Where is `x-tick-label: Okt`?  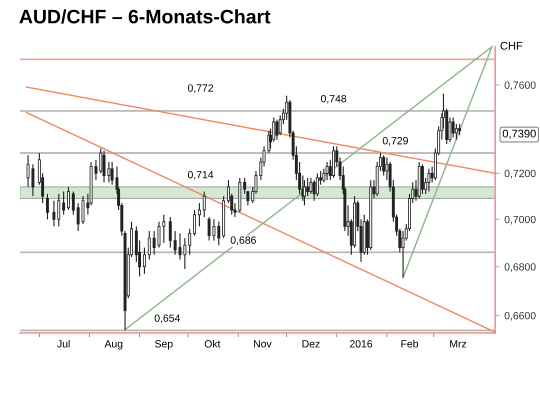 x-tick-label: Okt is located at coordinates (212, 344).